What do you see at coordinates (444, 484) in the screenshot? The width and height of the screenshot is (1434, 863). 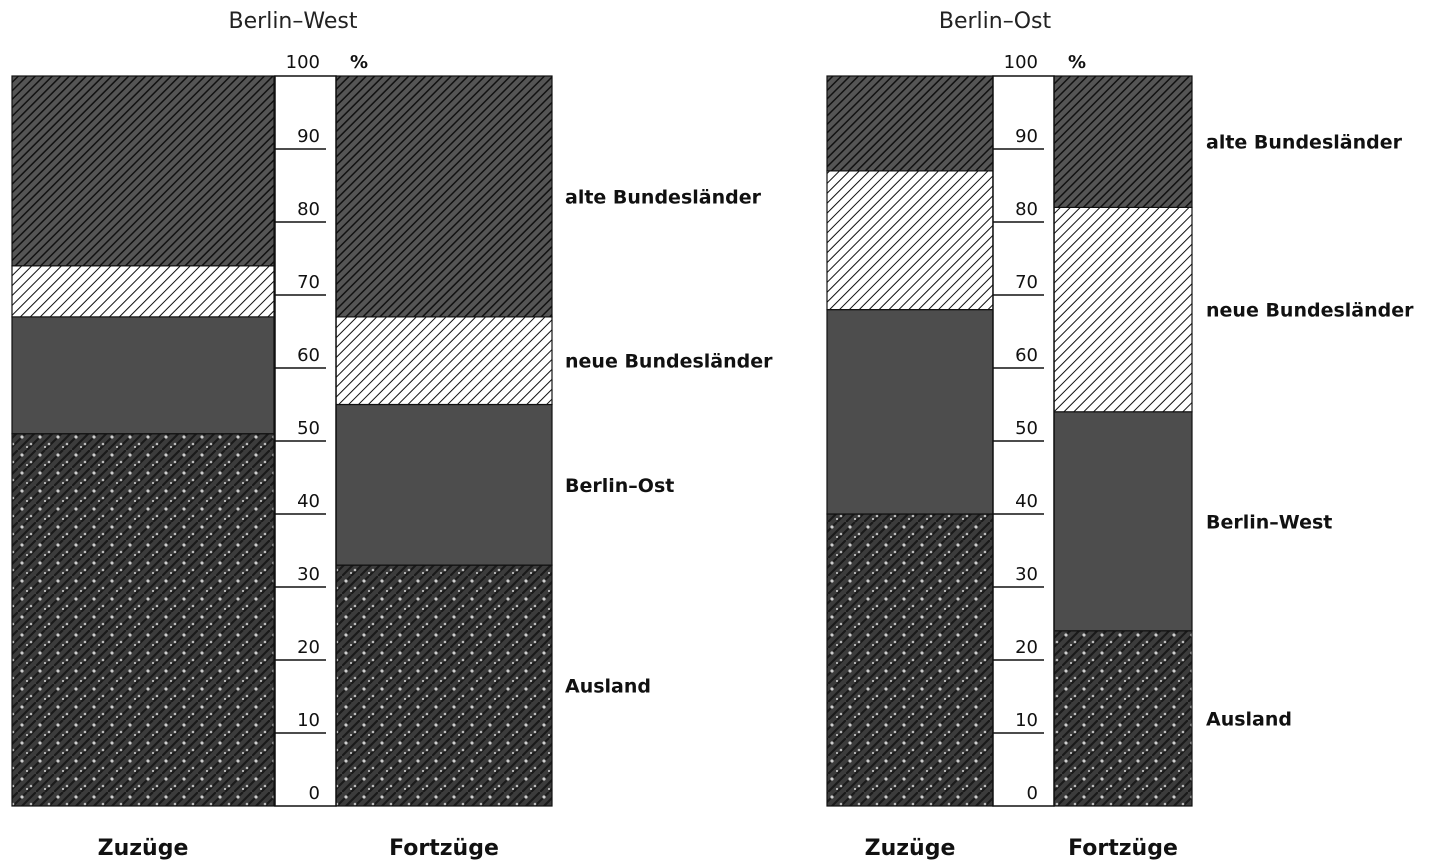 I see `bar-segment-berlin-ost-fortz-ge` at bounding box center [444, 484].